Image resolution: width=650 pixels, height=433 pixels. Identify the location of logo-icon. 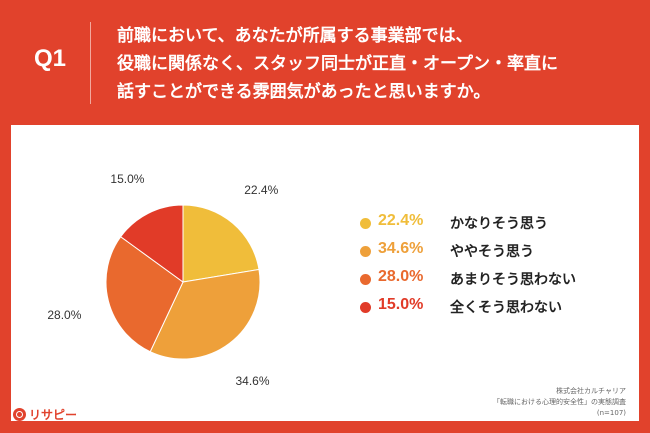
(19, 414).